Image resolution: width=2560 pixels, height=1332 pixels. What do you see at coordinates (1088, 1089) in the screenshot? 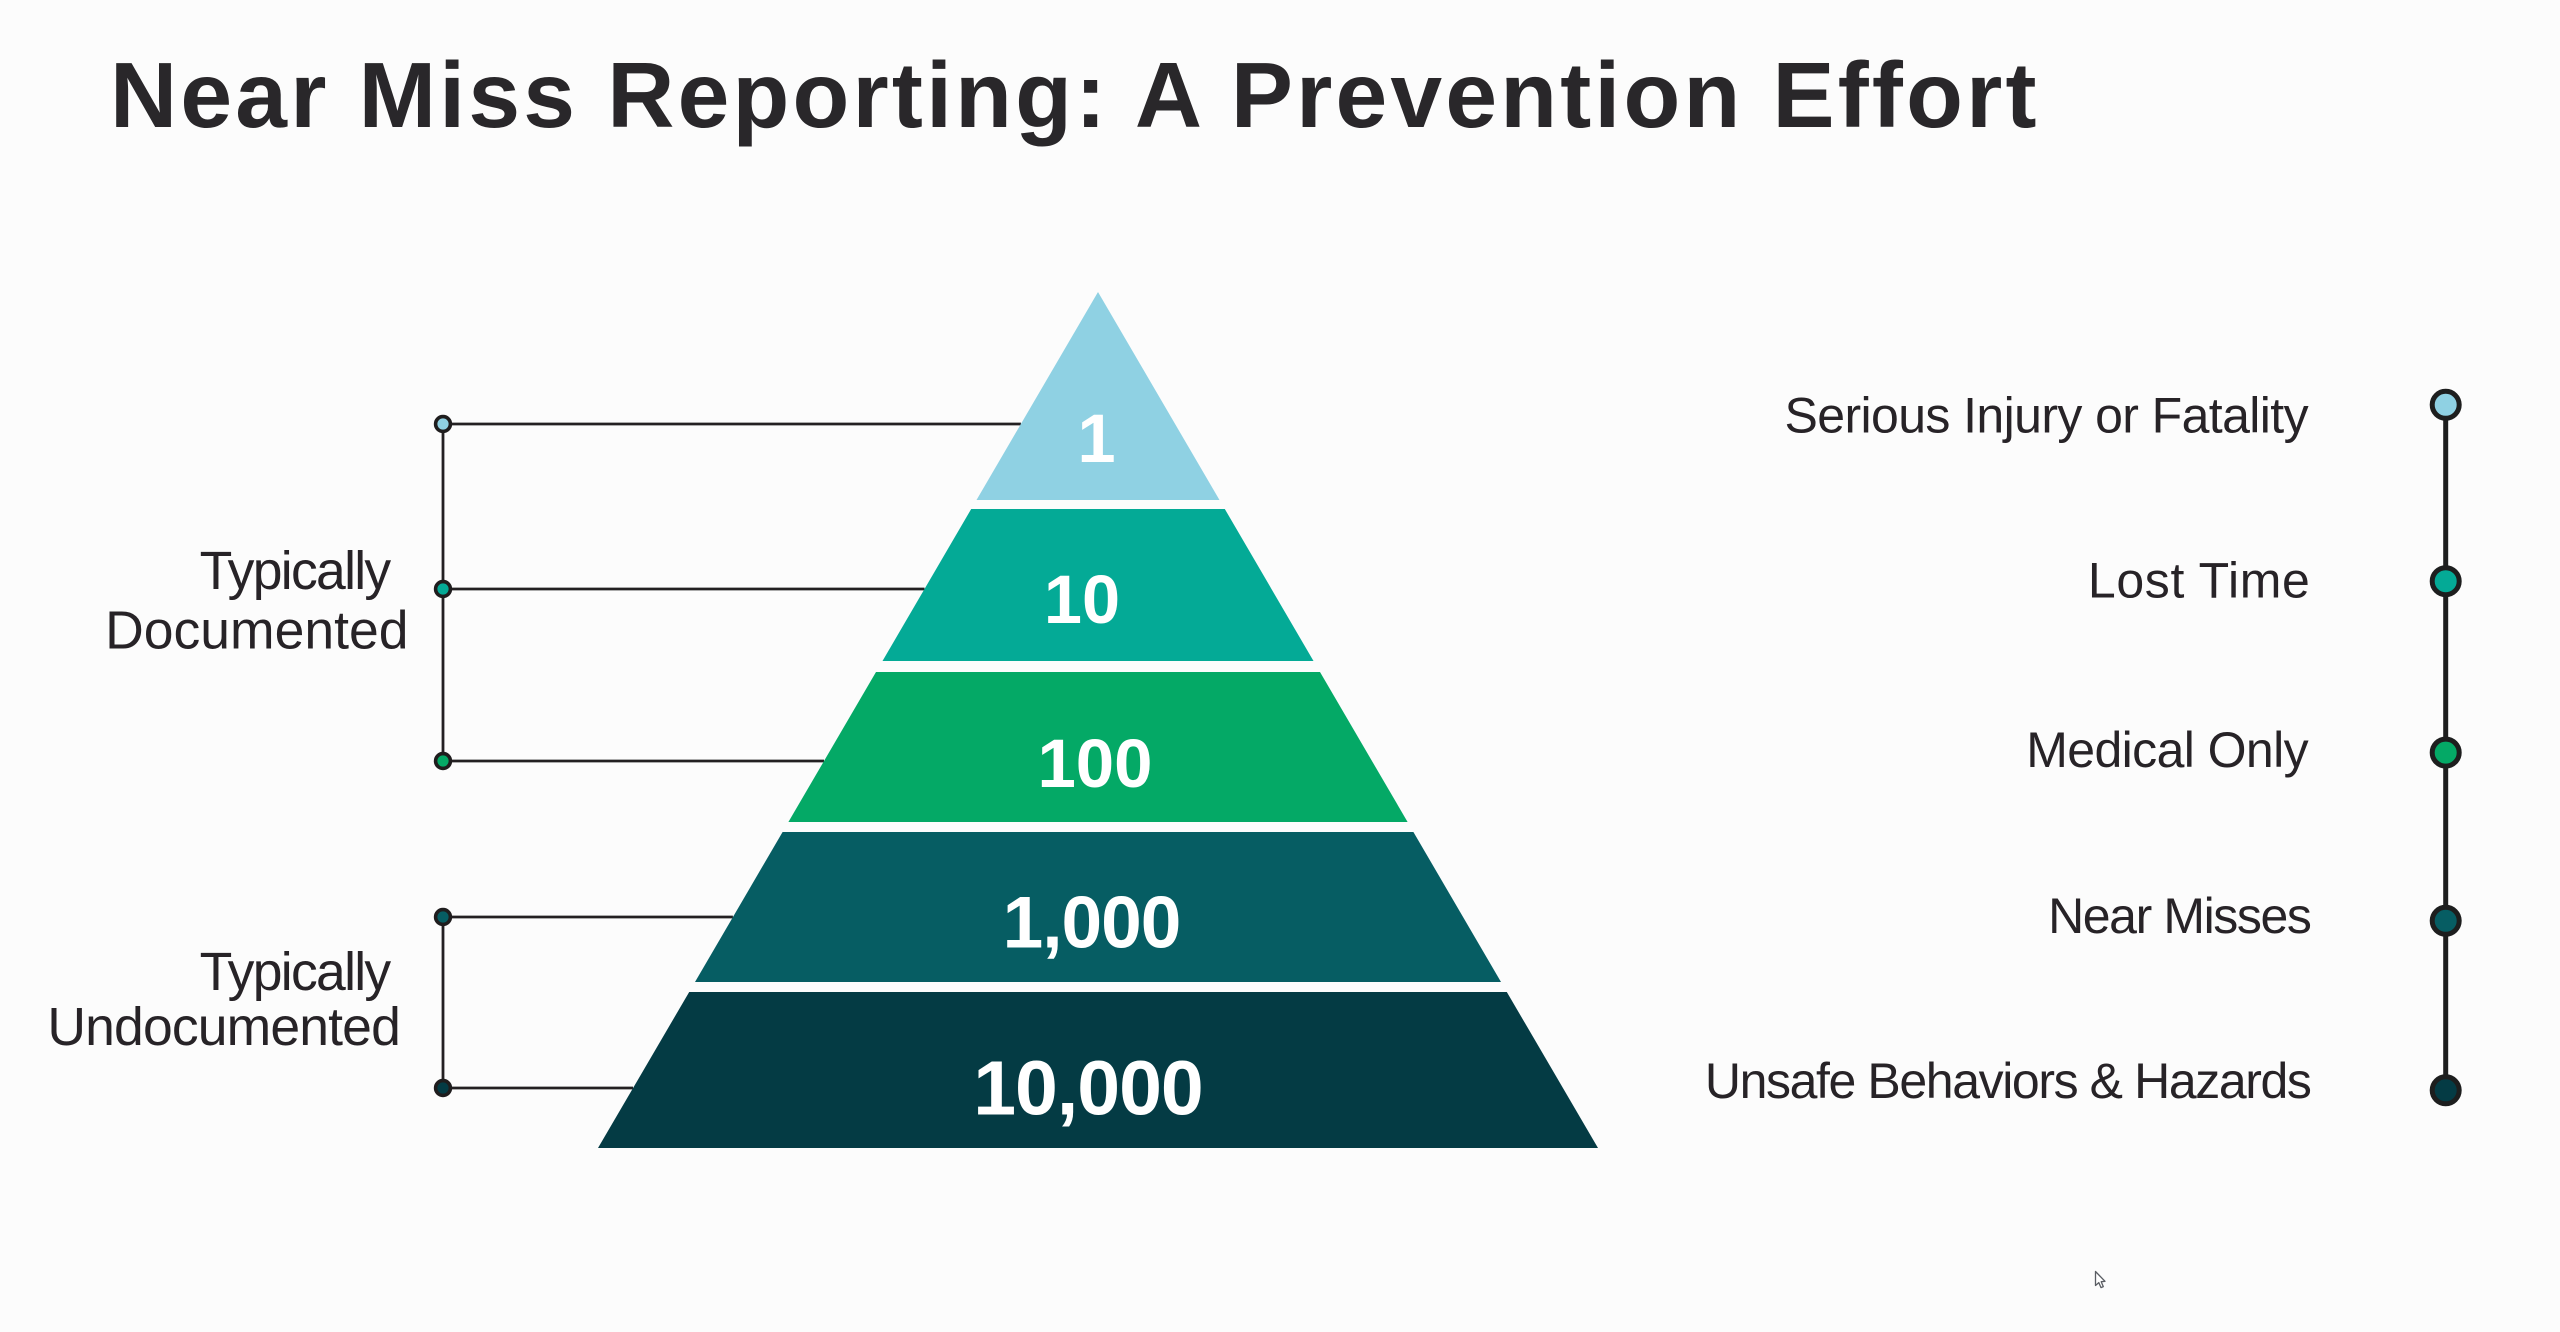
I see `svg-text: 10,000` at bounding box center [1088, 1089].